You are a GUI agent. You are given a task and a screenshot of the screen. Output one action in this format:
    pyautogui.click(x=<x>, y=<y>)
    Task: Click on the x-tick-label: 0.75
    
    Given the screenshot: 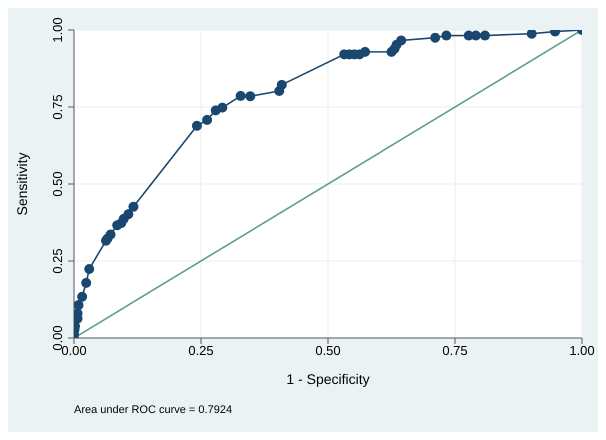 What is the action you would take?
    pyautogui.click(x=455, y=350)
    